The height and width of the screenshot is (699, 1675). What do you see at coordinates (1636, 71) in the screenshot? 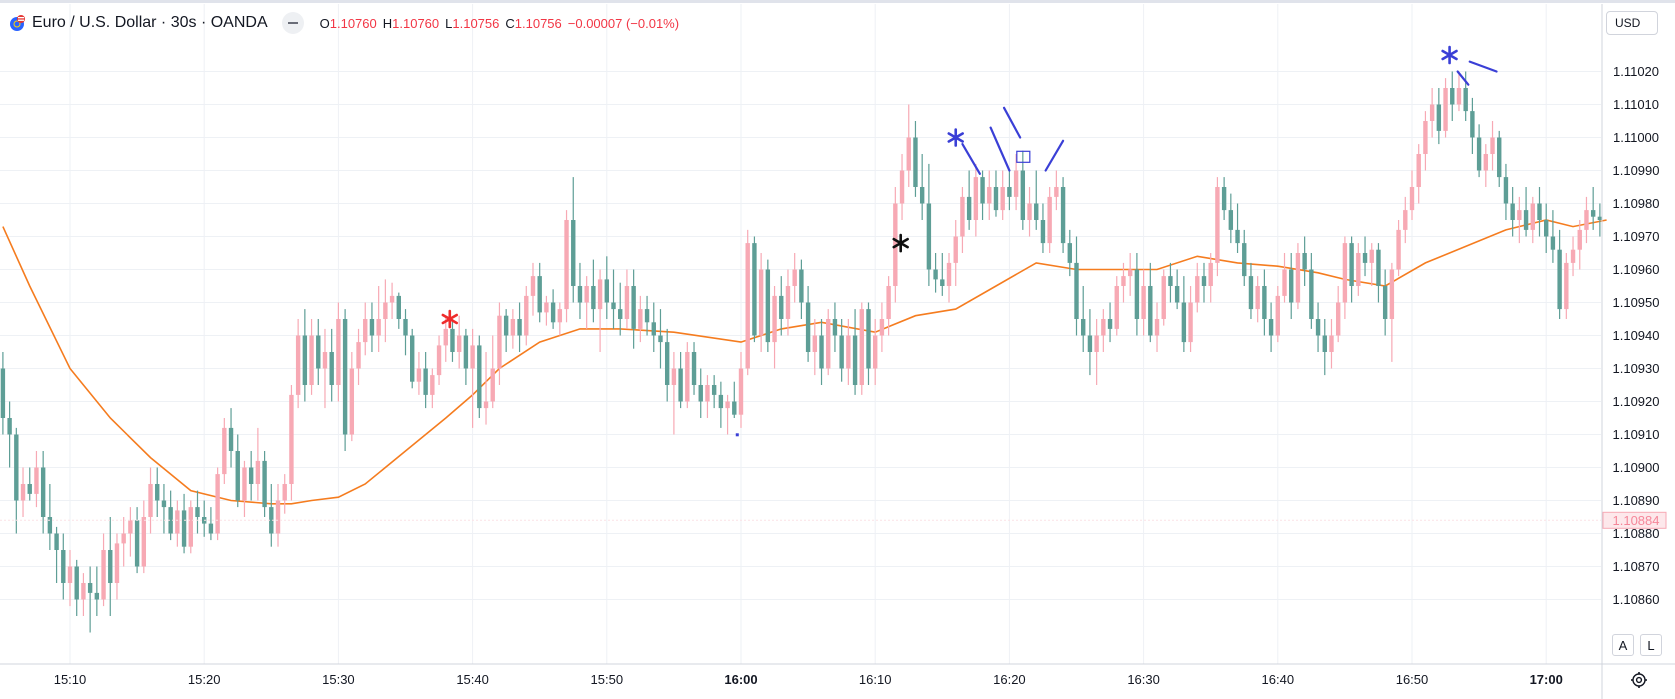
I see `y-tick-label: 1.11020` at bounding box center [1636, 71].